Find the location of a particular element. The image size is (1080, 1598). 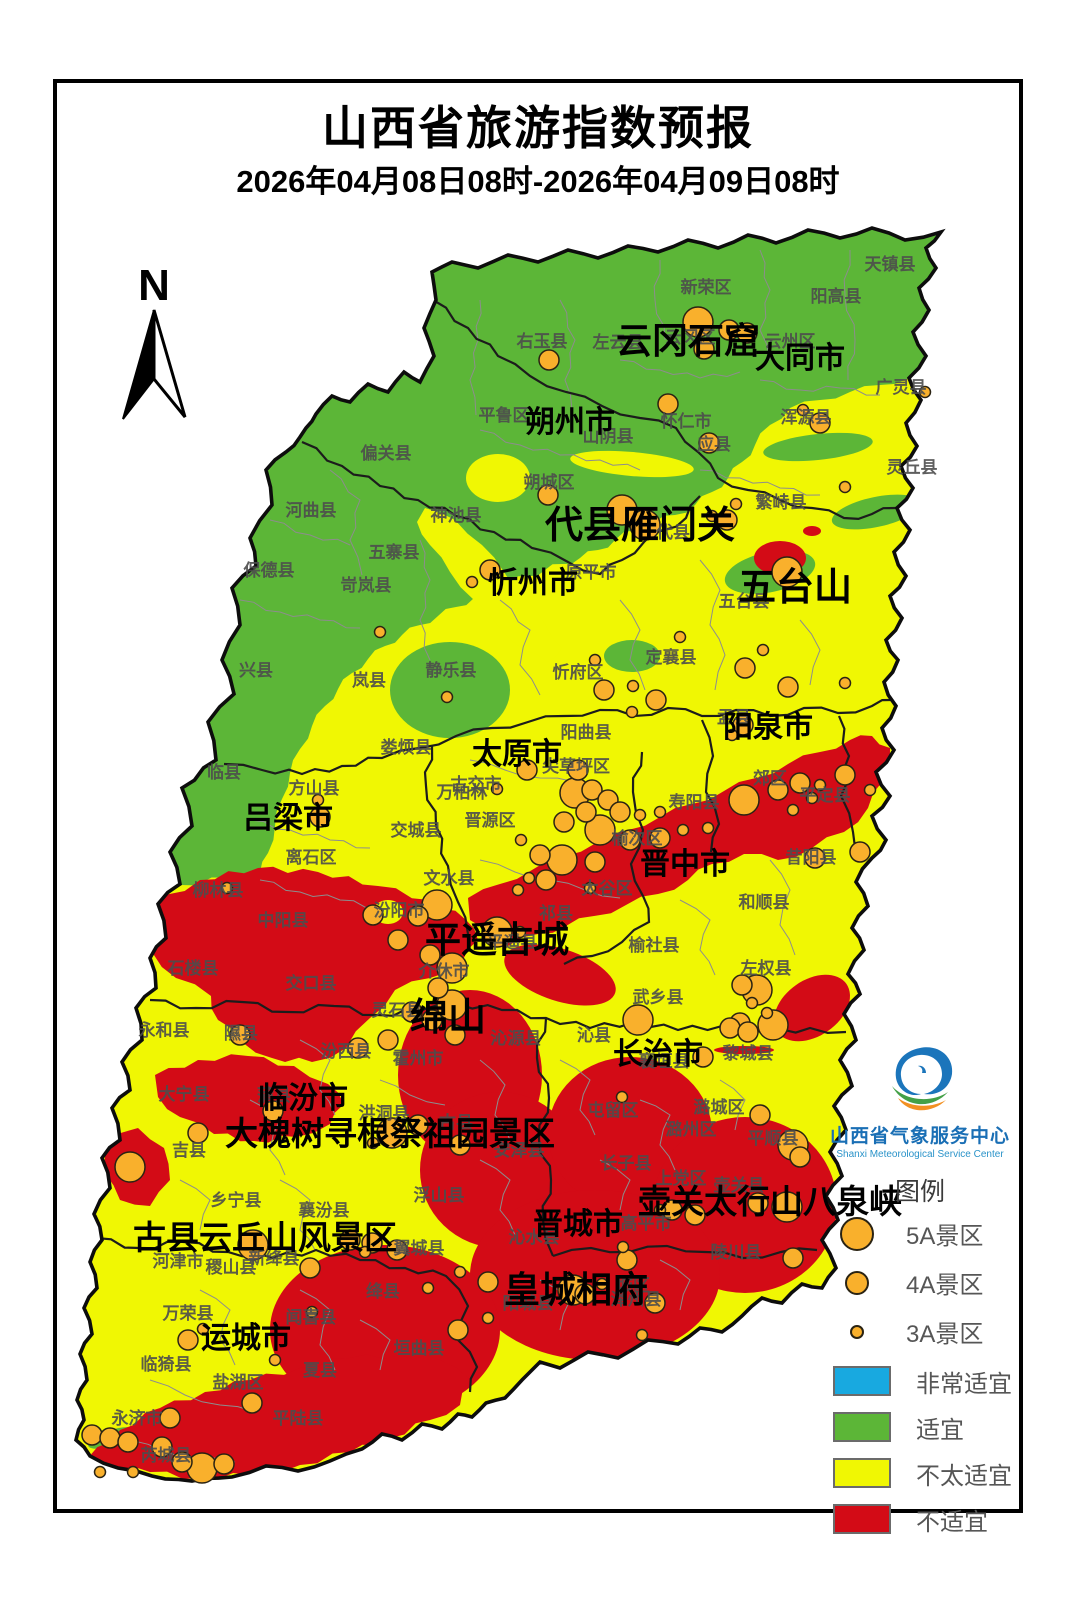

county-label: 柳林县 is located at coordinates (218, 890).